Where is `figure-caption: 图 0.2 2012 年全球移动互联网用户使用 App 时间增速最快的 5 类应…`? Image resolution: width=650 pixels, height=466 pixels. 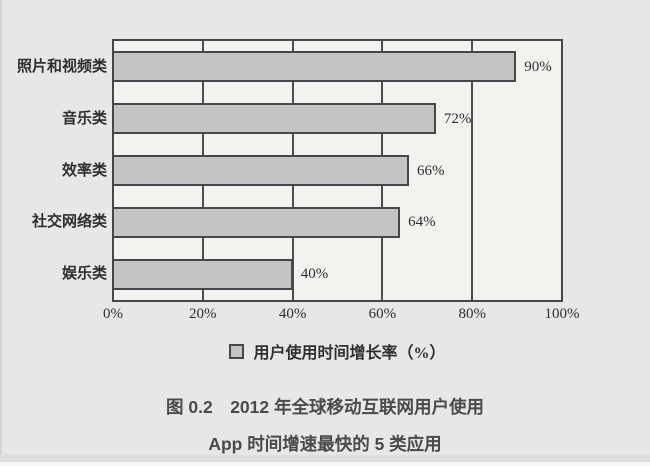
figure-caption: 图 0.2 2012 年全球移动互联网用户使用 App 时间增速最快的 5 类应… is located at coordinates (325, 425).